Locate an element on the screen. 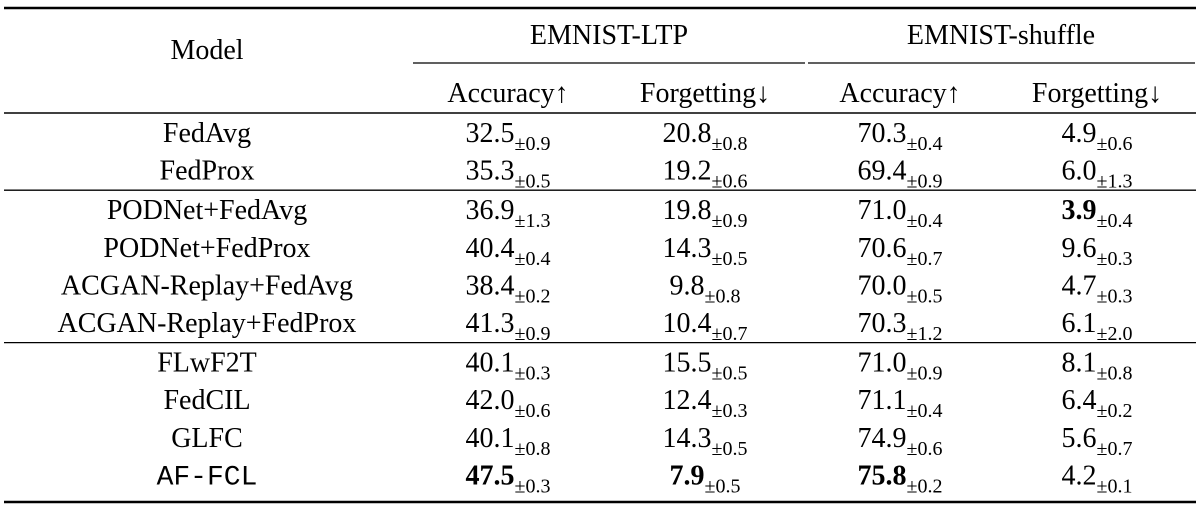 The width and height of the screenshot is (1200, 506). cell: 71.0±0.4 is located at coordinates (900, 213).